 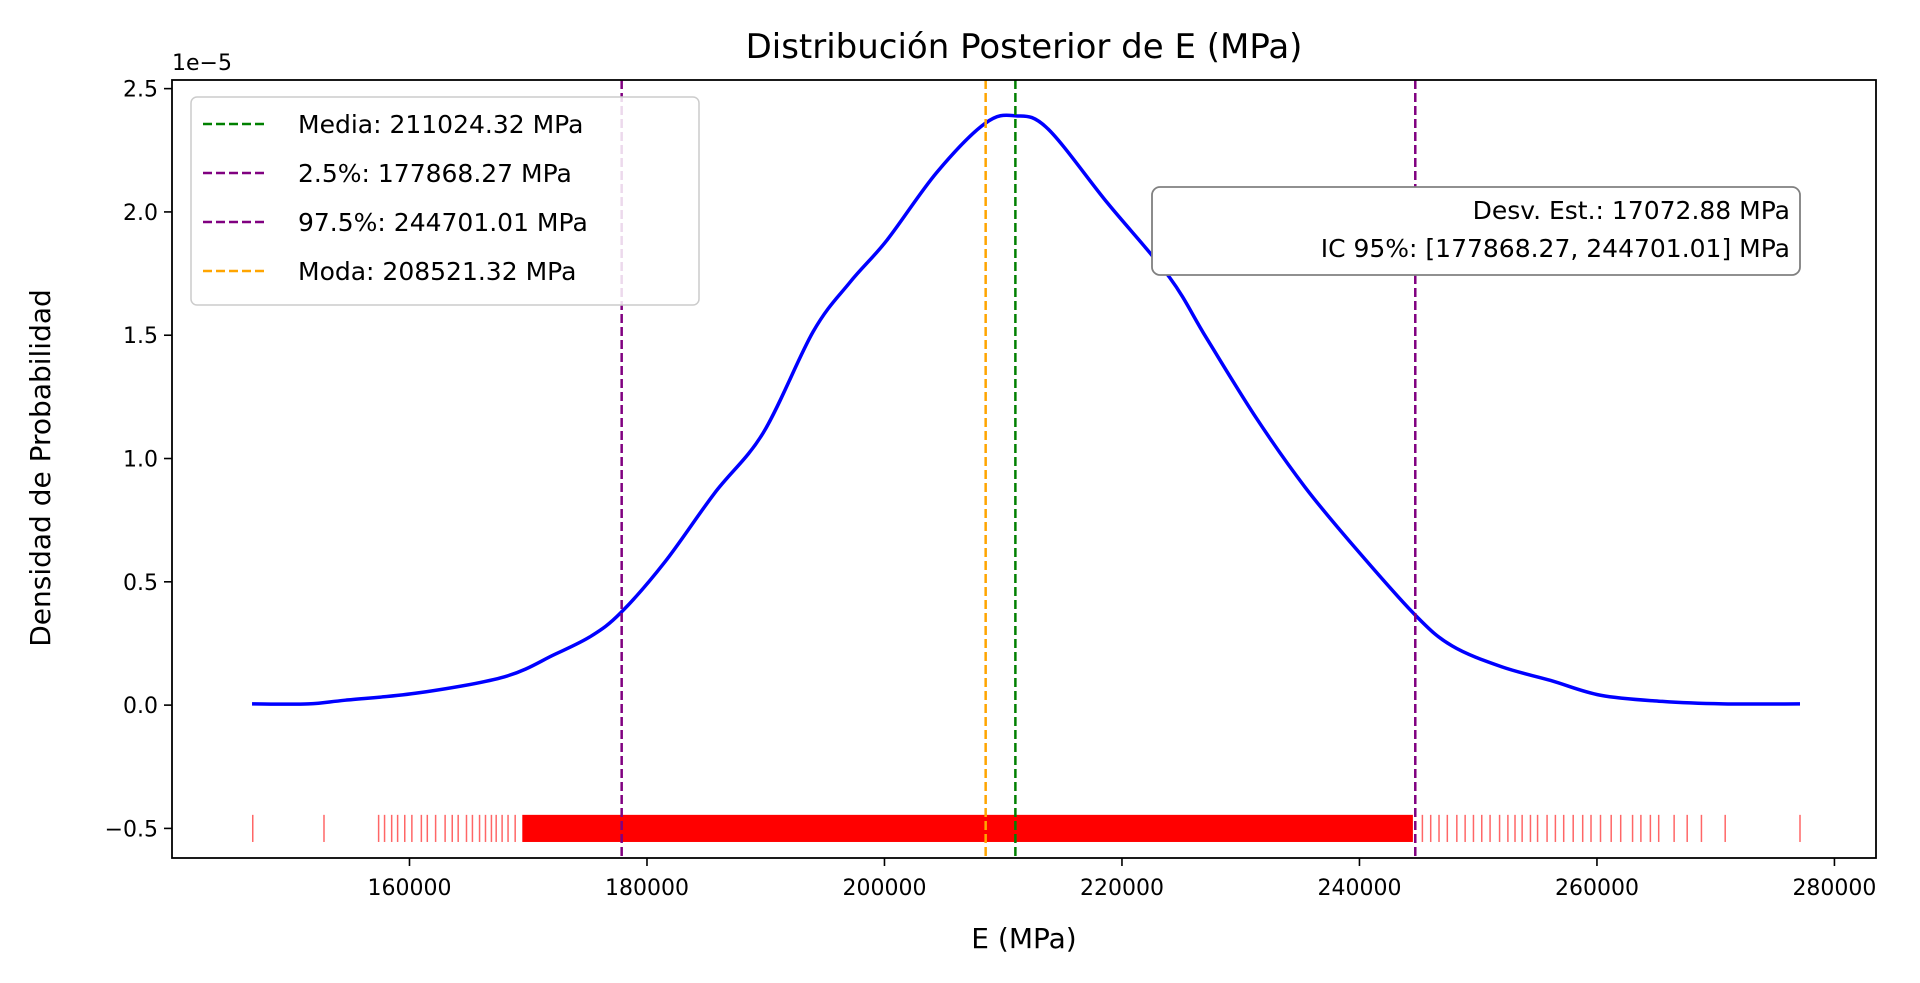 I want to click on x-tick-label: 240000, so click(x=1359, y=888).